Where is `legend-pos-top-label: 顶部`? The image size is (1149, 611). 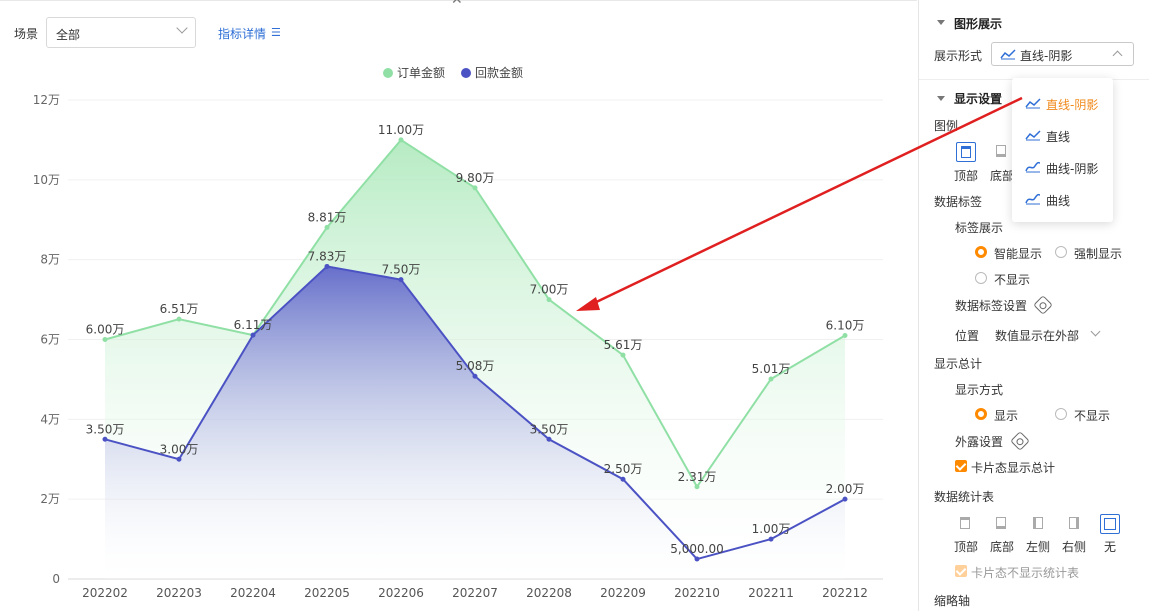 legend-pos-top-label: 顶部 is located at coordinates (966, 176).